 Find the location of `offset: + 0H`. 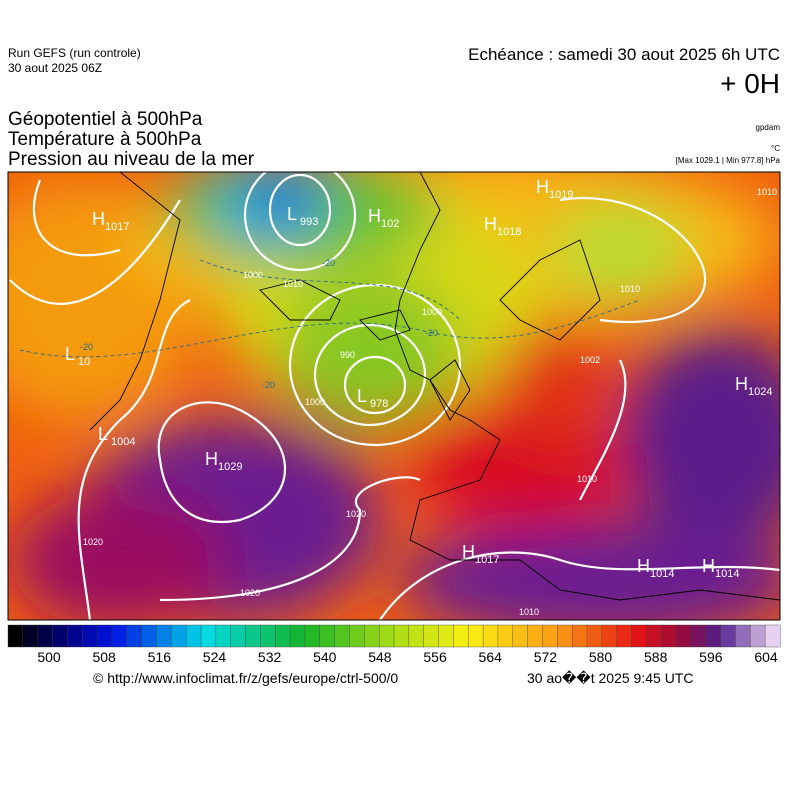

offset: + 0H is located at coordinates (750, 83).